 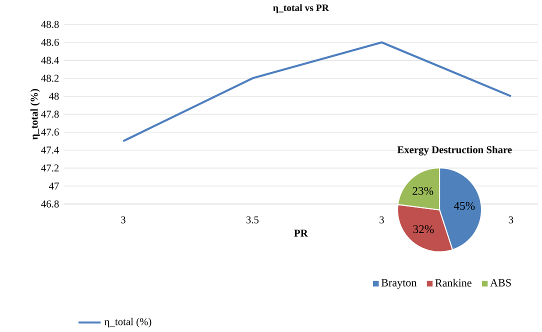 I want to click on legend-label: Rankine, so click(x=453, y=282).